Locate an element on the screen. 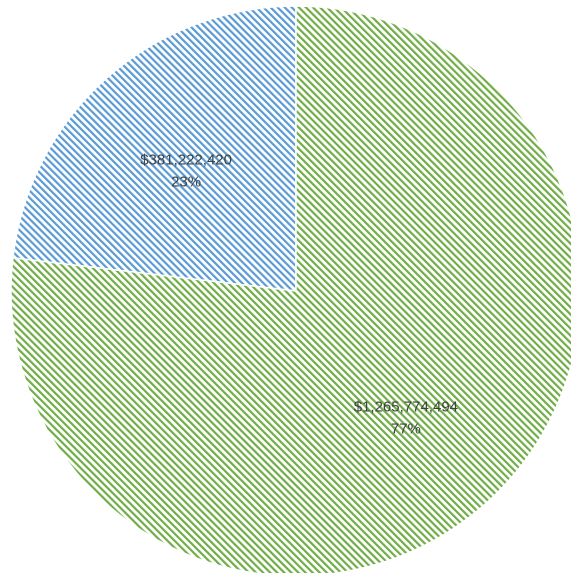 The width and height of the screenshot is (571, 578). slice-value-label-1: $1,265,774,494 is located at coordinates (406, 406).